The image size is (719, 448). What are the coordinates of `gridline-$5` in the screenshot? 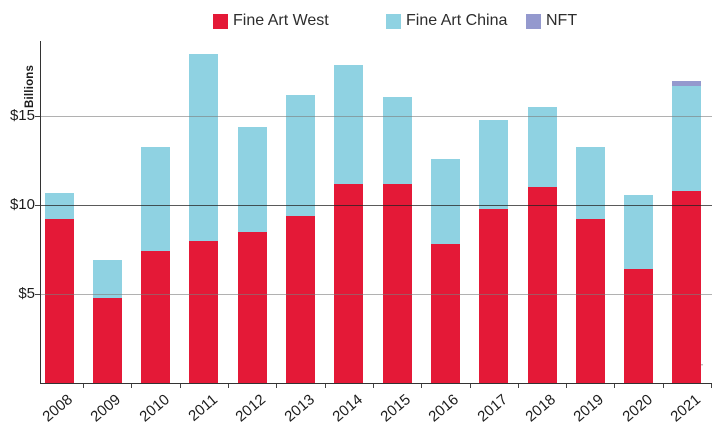 It's located at (376, 295).